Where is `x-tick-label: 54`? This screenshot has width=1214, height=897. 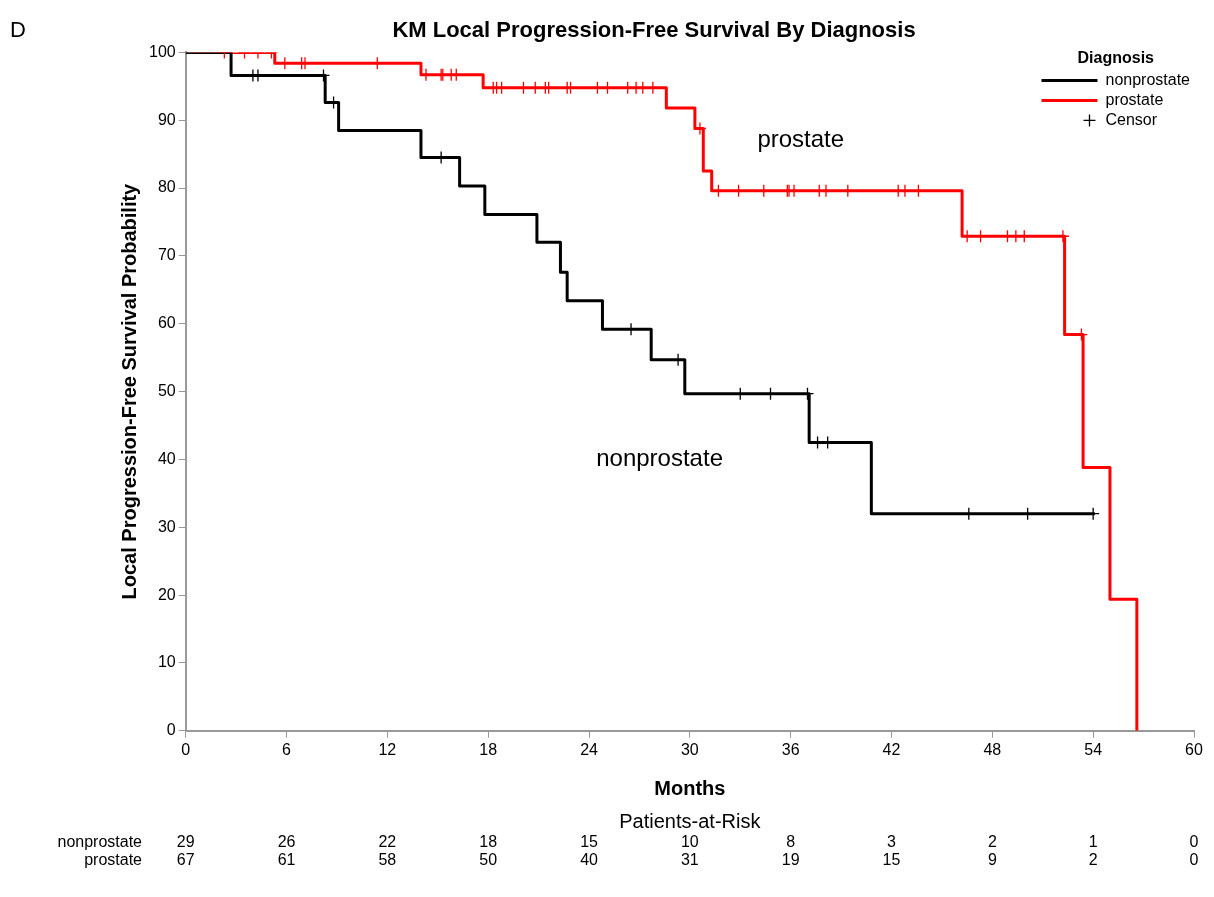
x-tick-label: 54 is located at coordinates (1093, 749).